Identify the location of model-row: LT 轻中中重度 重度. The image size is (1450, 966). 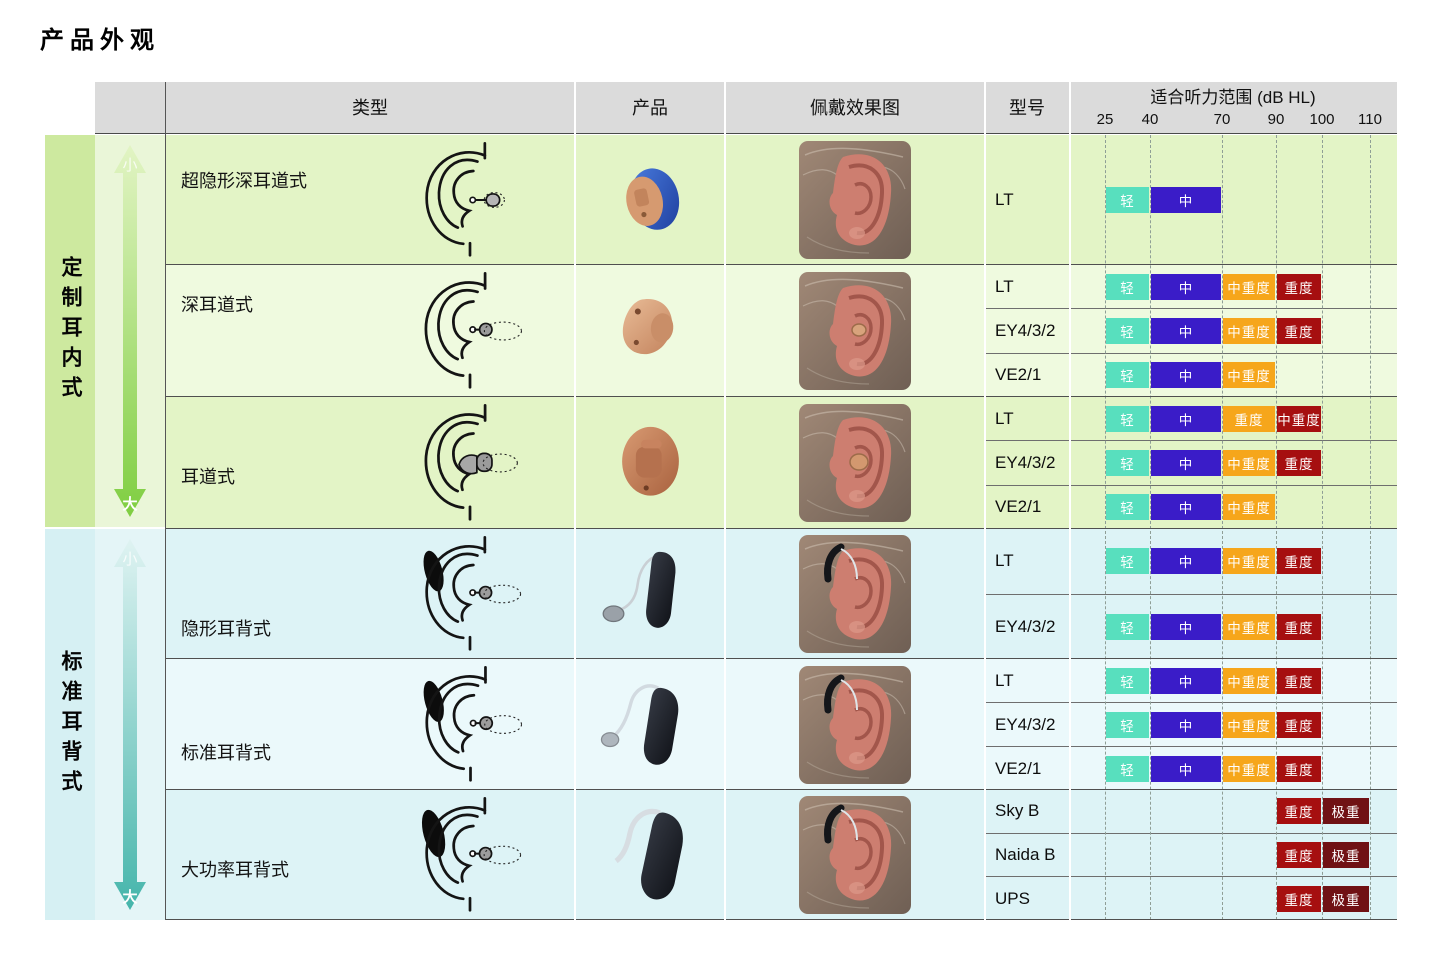
(1191, 286).